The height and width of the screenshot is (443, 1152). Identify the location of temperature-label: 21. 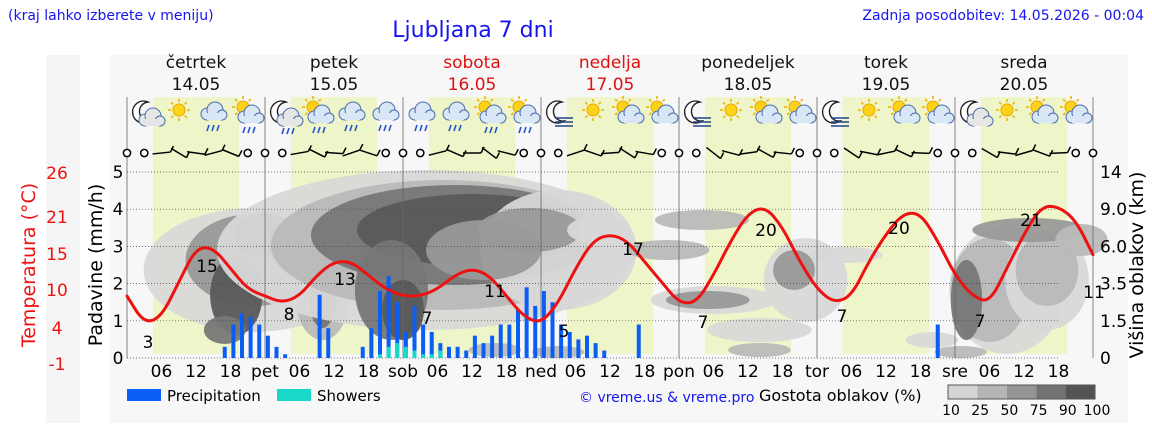
(1031, 221).